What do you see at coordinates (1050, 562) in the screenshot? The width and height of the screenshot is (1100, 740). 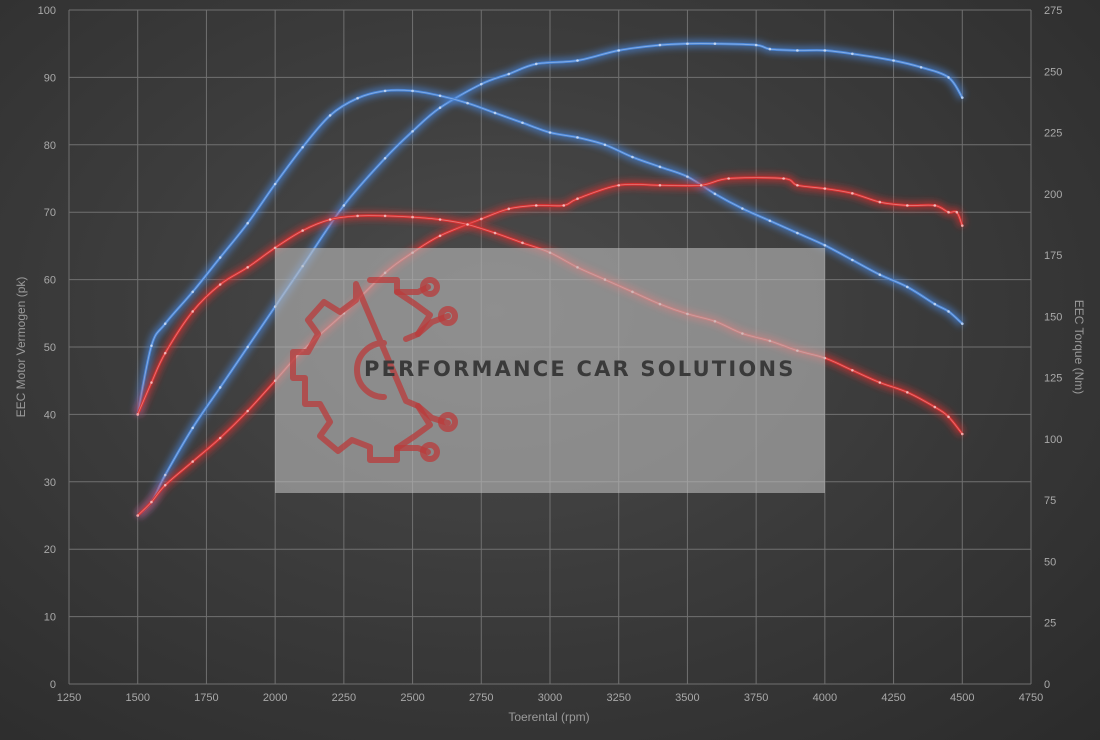 I see `y-right-tick-label: 50` at bounding box center [1050, 562].